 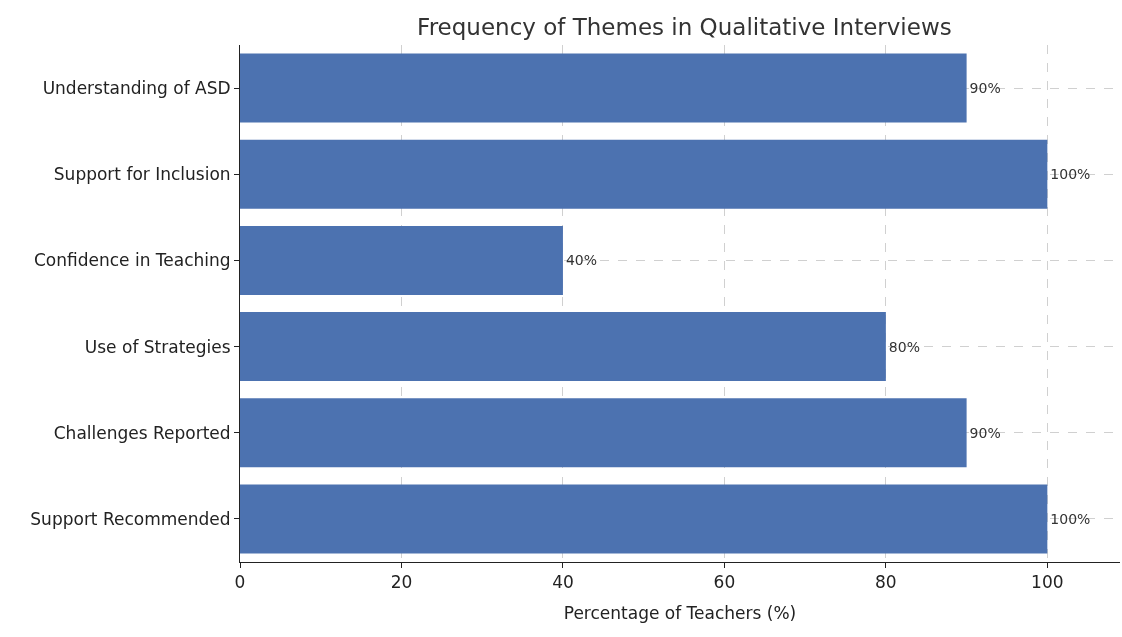 I want to click on x-tick-label: 60, so click(x=724, y=582).